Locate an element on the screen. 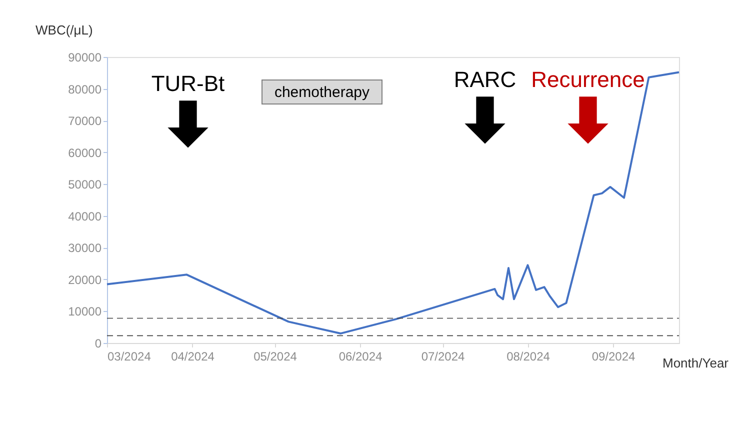 This screenshot has width=750, height=422. annotation: chemotherapy is located at coordinates (322, 92).